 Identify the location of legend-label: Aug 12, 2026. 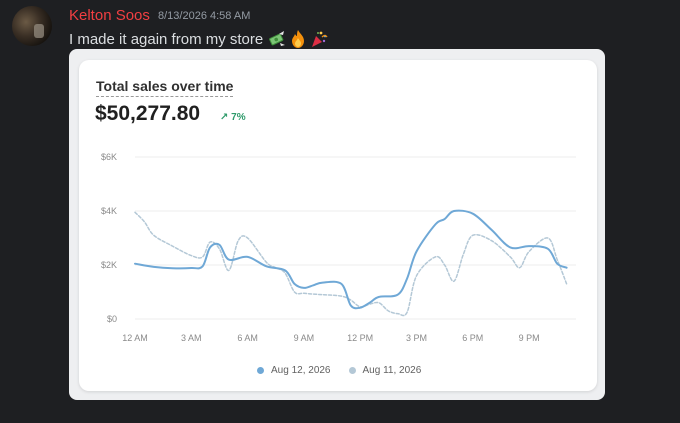
(301, 370).